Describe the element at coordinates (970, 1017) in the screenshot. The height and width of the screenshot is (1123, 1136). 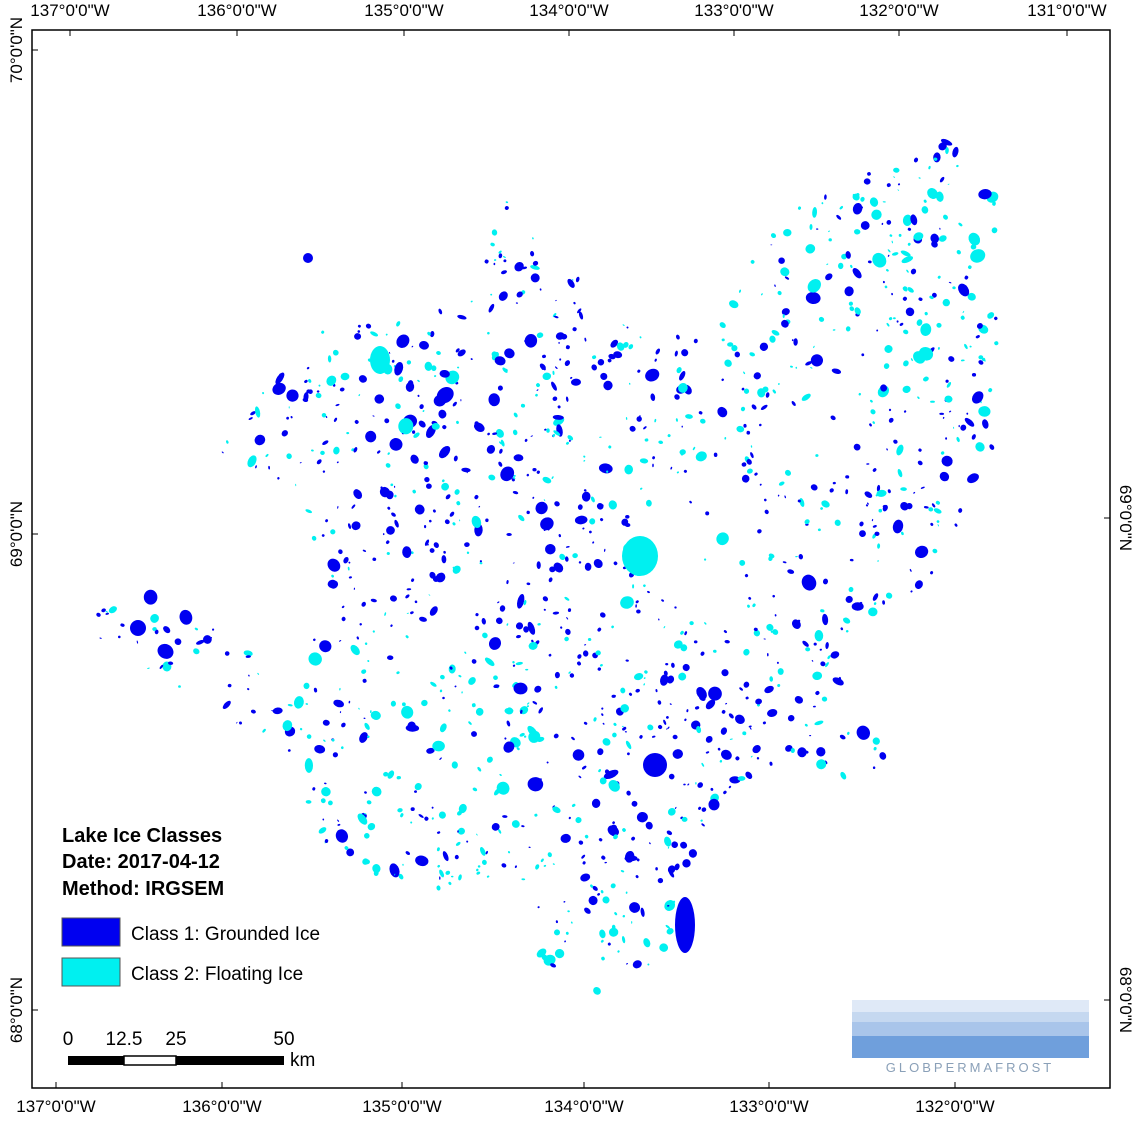
I see `logo-band` at that location.